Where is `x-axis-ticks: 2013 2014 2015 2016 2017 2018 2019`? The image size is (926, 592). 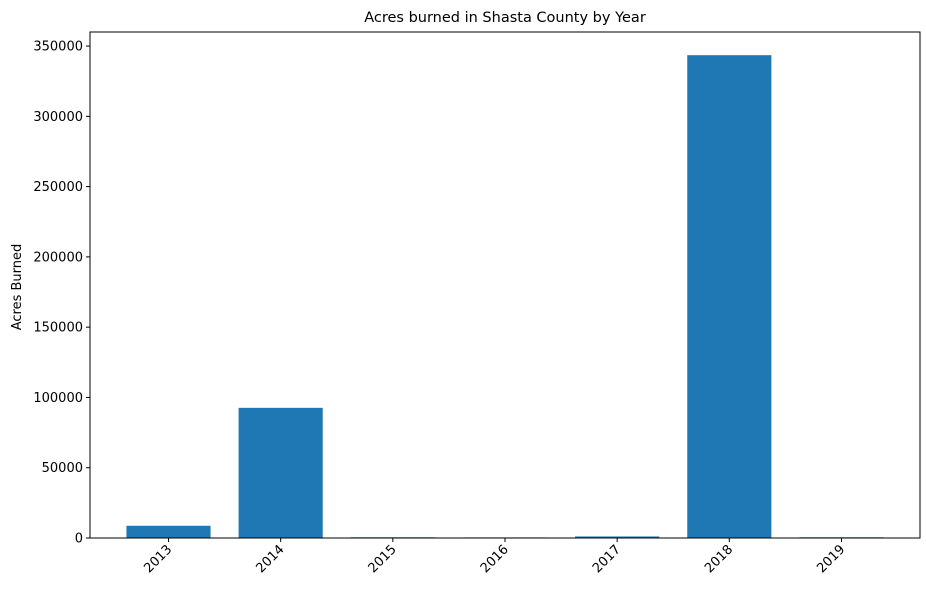
x-axis-ticks: 2013 2014 2015 2016 2017 2018 2019 is located at coordinates (494, 557).